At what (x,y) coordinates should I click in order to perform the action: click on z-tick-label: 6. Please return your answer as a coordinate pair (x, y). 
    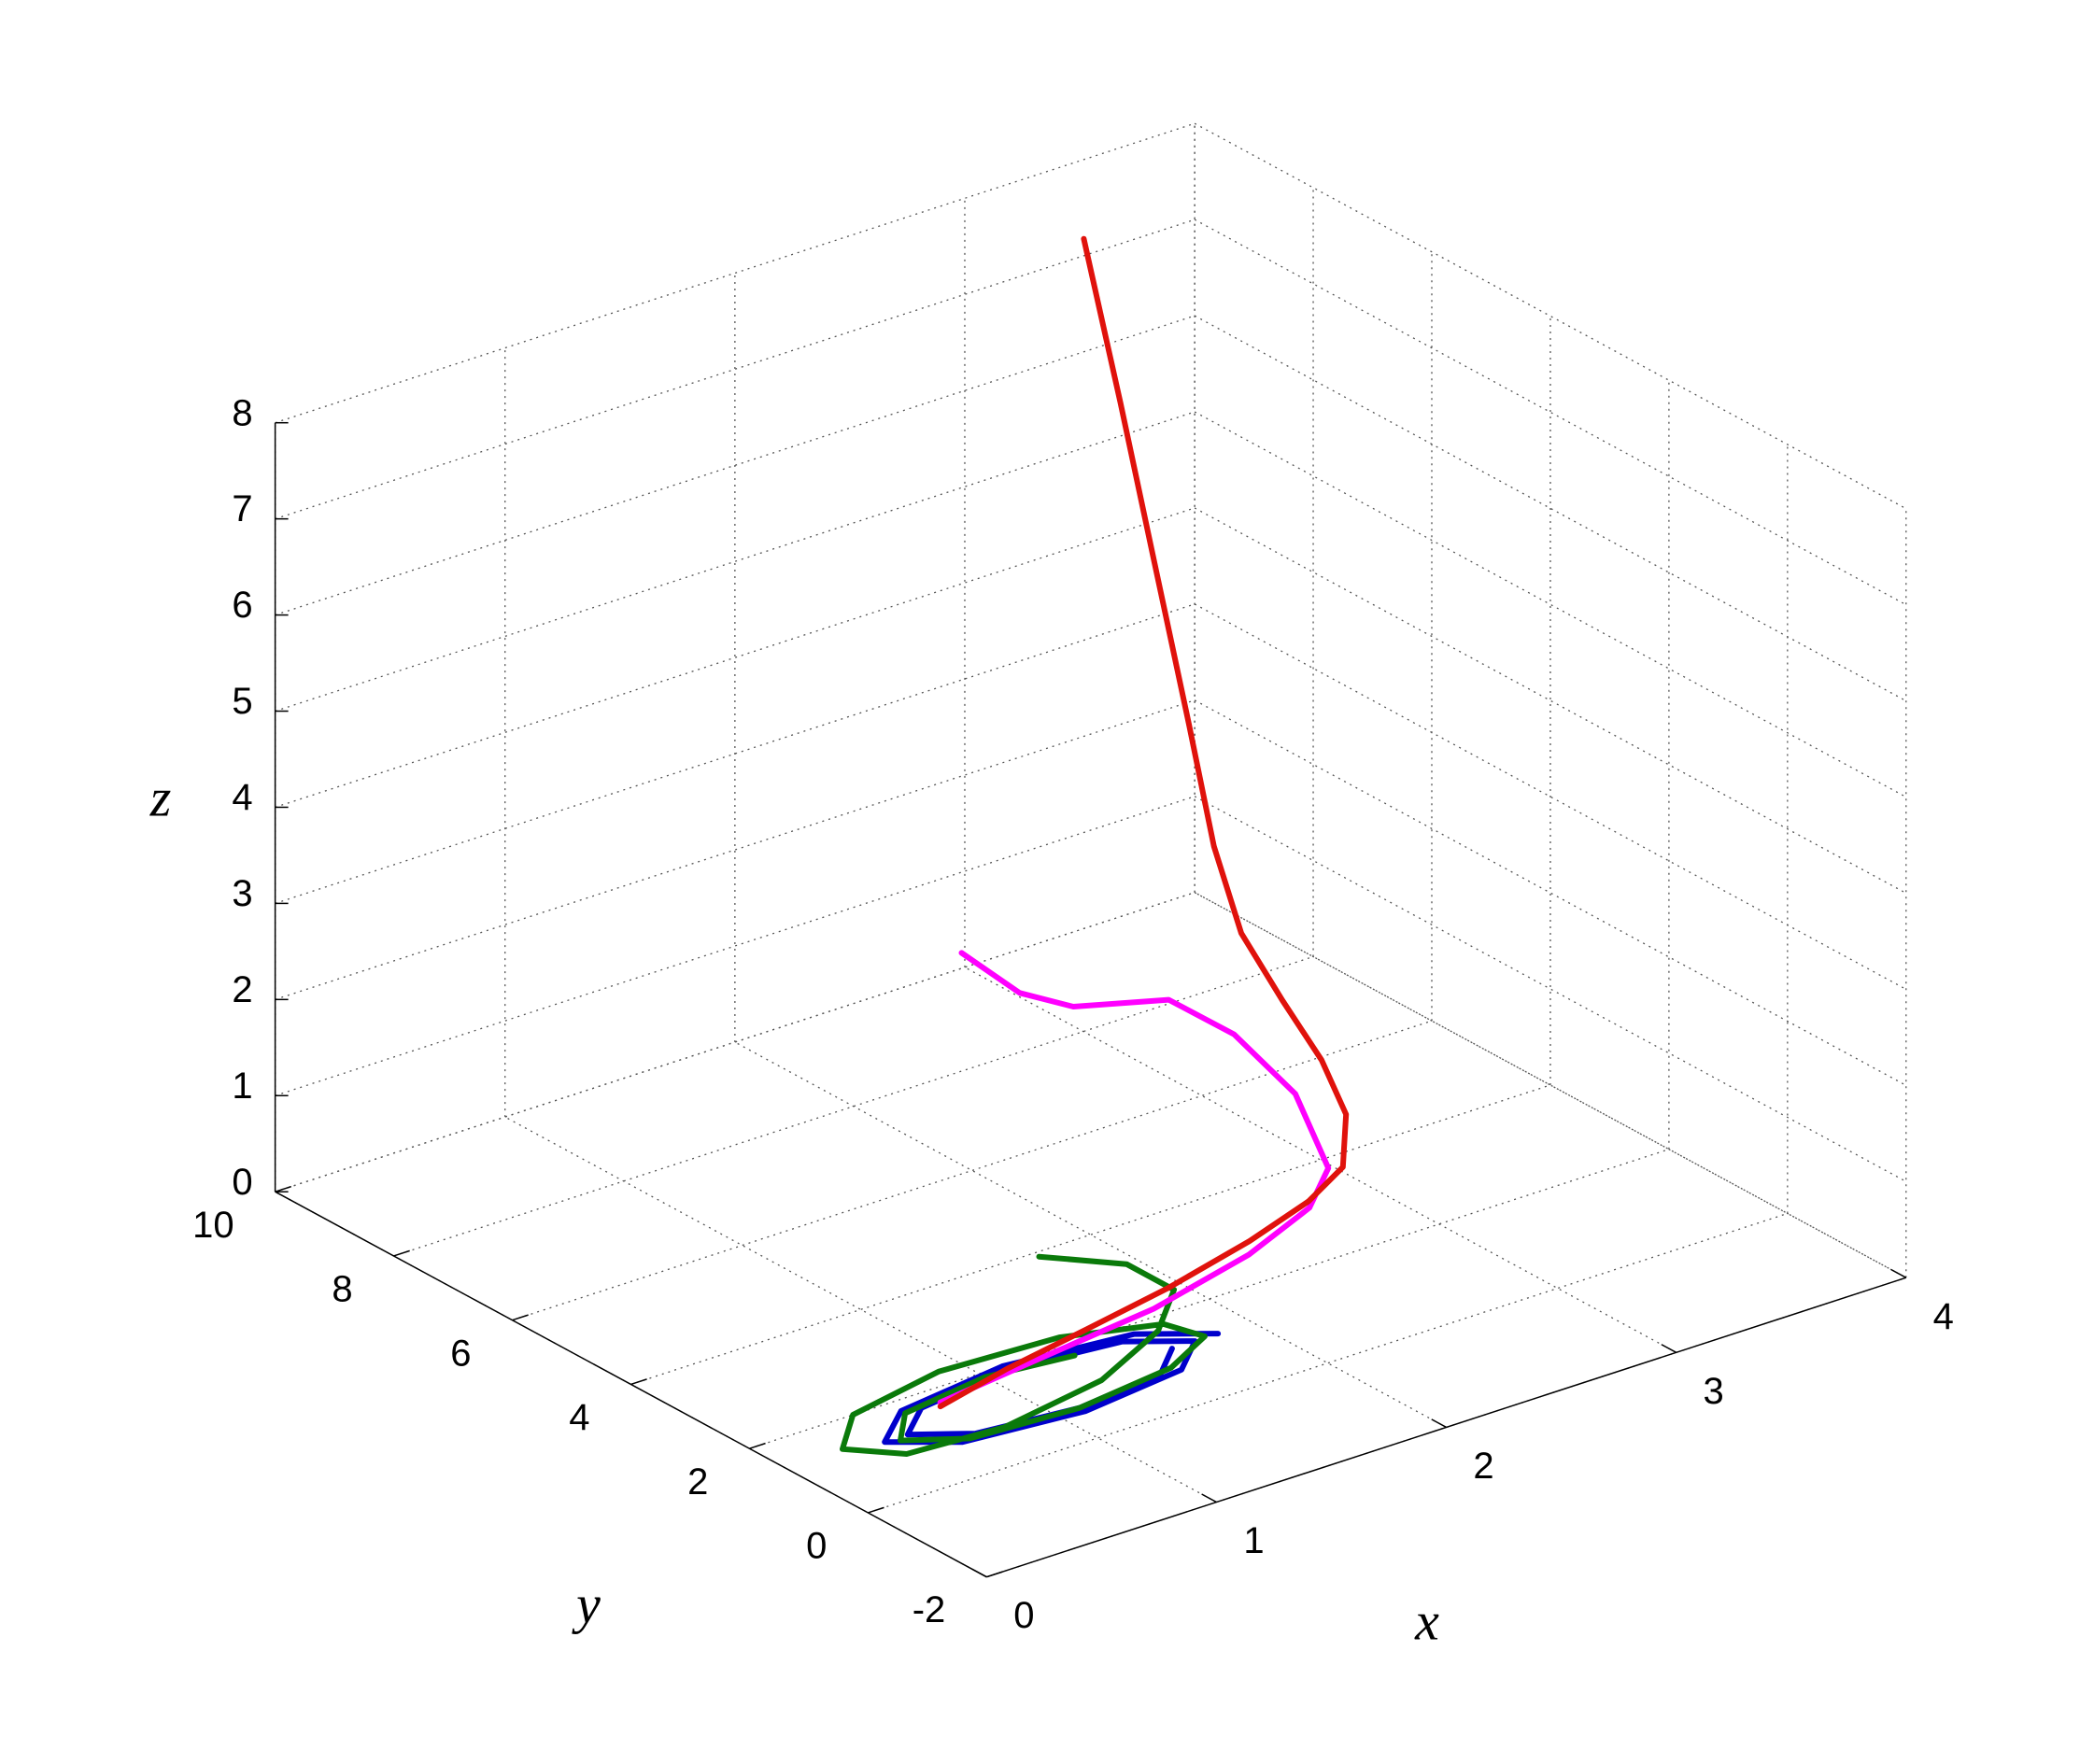
    Looking at the image, I should click on (242, 606).